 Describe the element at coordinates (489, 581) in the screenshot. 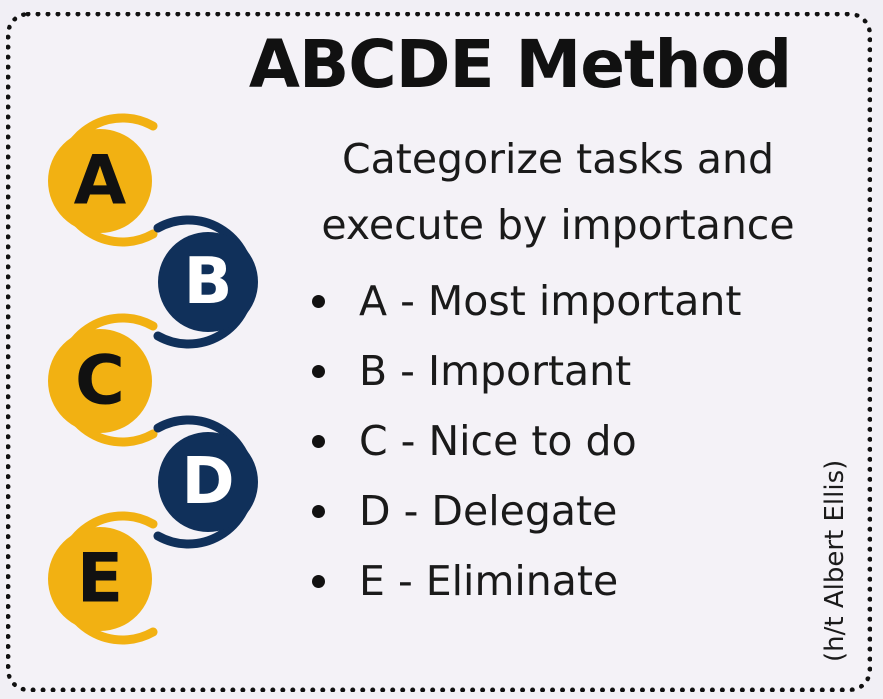

I see `list-item-text: E - Eliminate` at that location.